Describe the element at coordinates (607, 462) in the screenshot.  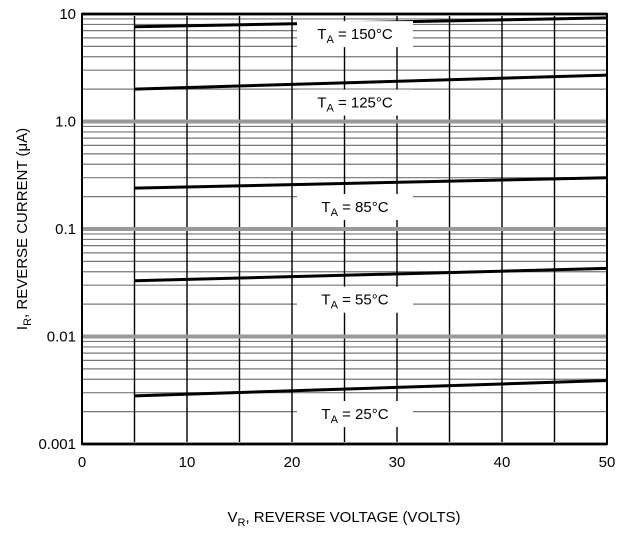
I see `x-tick-label: 50` at that location.